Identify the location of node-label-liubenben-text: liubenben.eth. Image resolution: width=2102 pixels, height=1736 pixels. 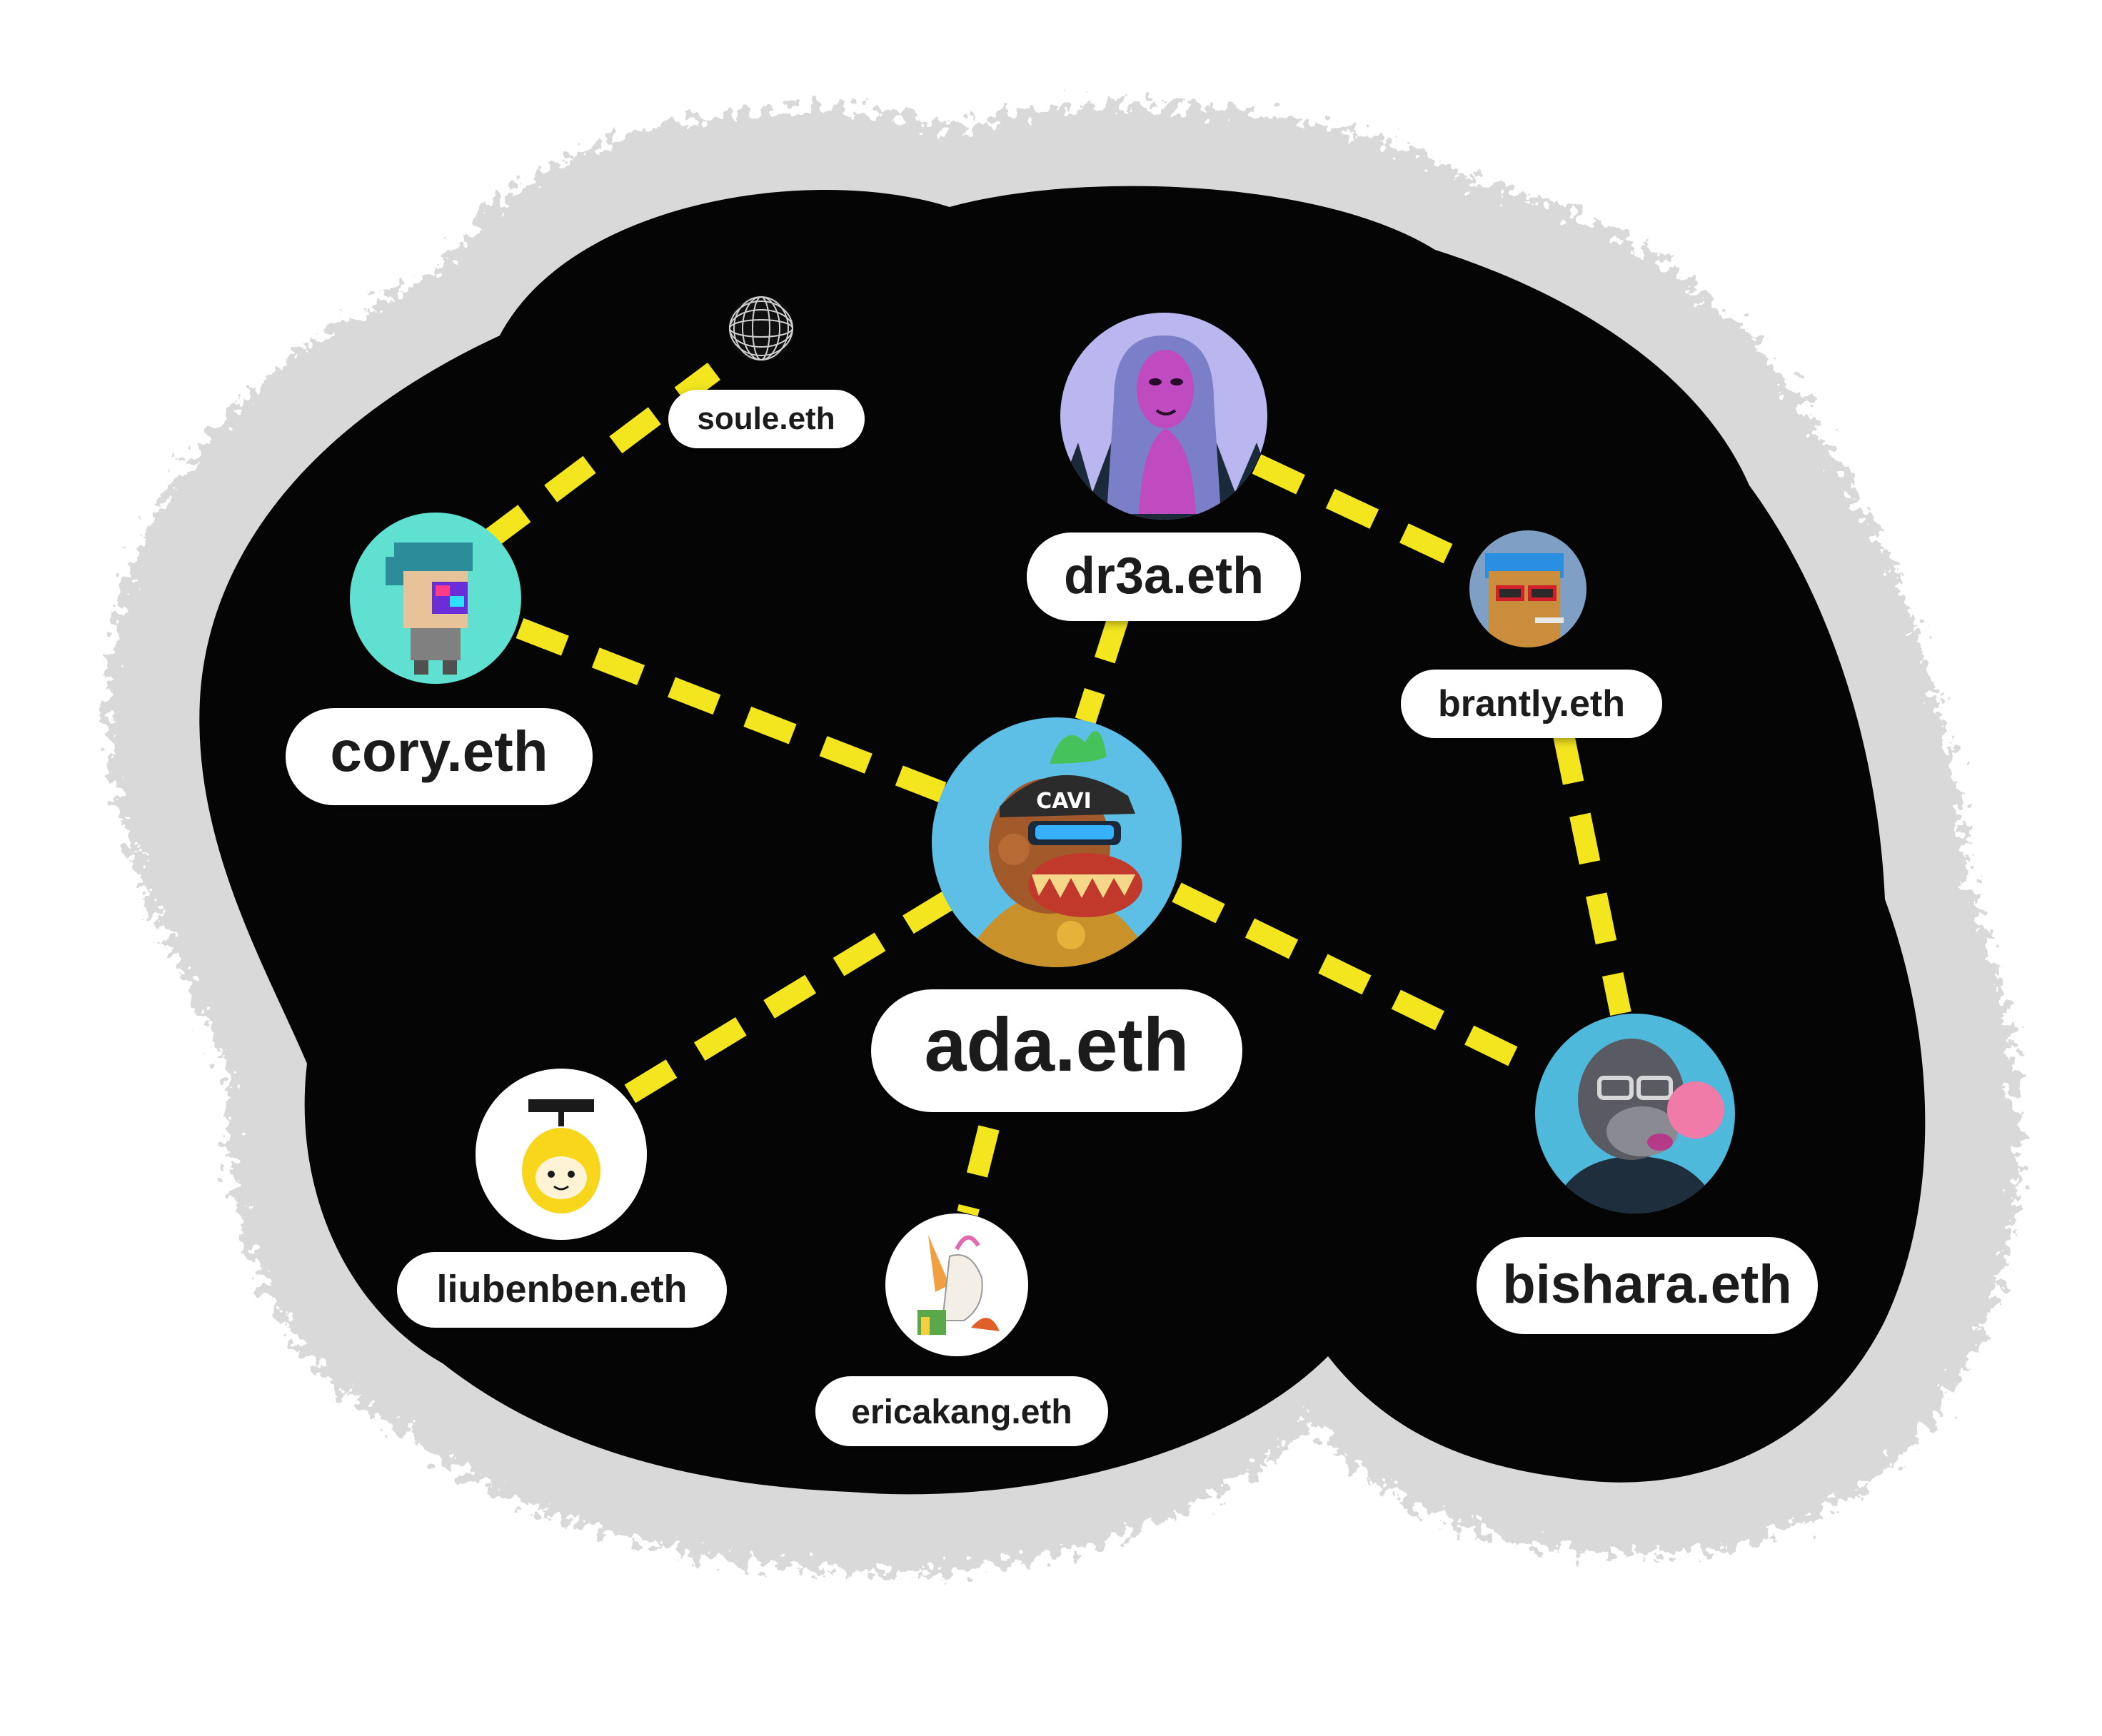
(563, 1289).